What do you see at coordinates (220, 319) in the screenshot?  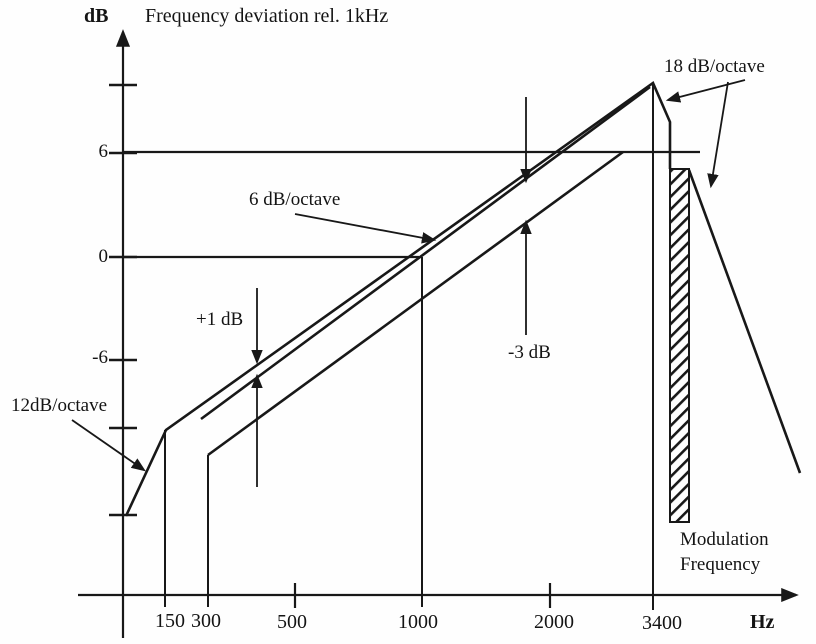 I see `annotation-plus-1db: +1 dB` at bounding box center [220, 319].